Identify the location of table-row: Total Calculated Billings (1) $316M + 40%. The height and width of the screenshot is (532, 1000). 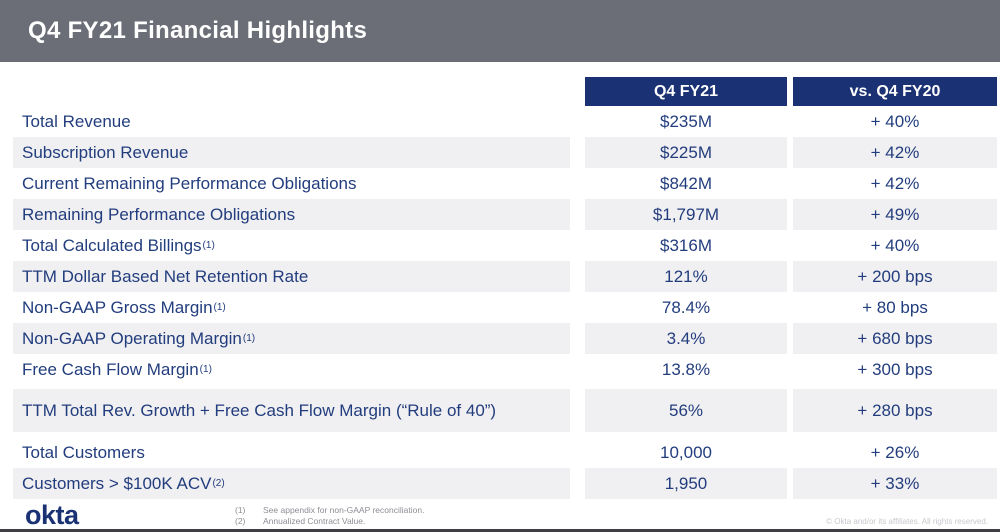
(500, 245).